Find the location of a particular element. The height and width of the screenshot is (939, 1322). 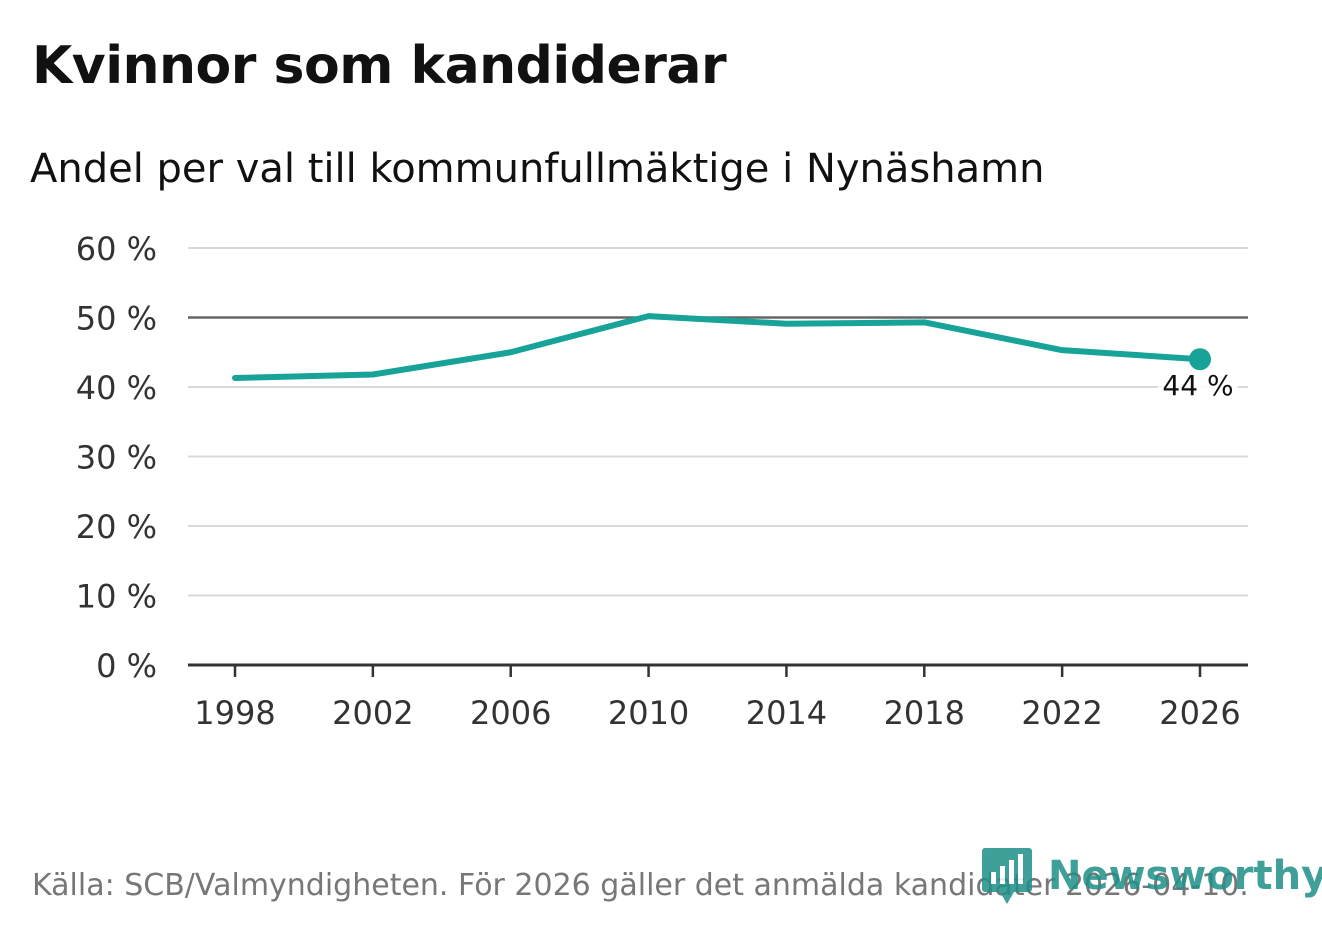

x-tick-label: 2010 is located at coordinates (648, 713).